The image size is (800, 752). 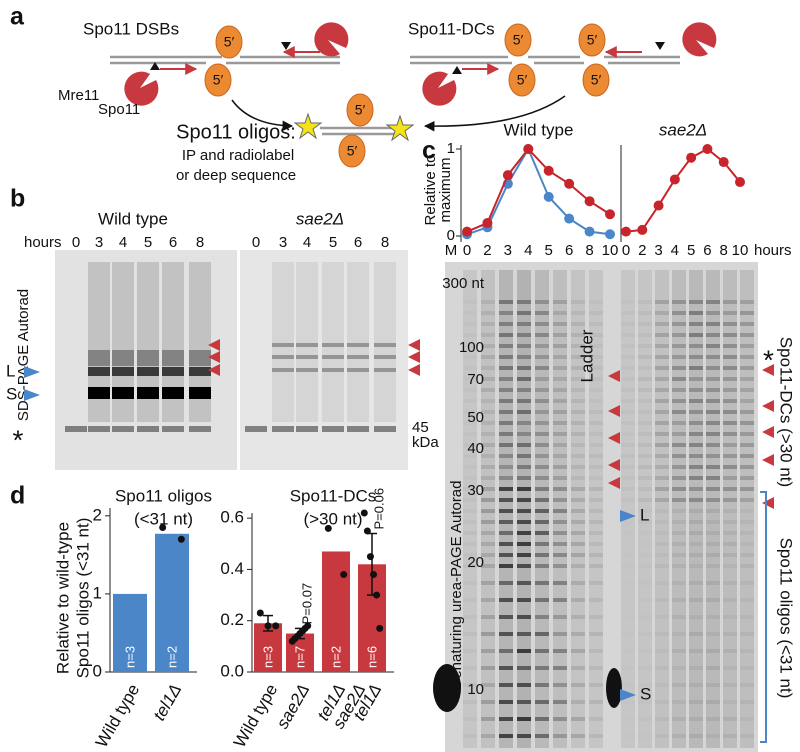 I want to click on asterisk: *, so click(x=18, y=439).